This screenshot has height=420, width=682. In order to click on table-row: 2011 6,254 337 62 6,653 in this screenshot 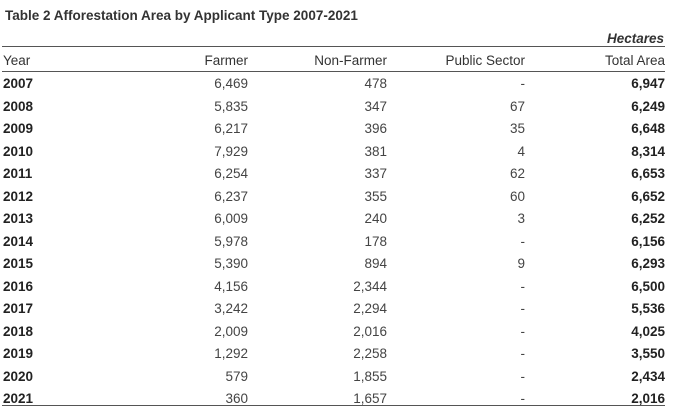, I will do `click(333, 174)`.